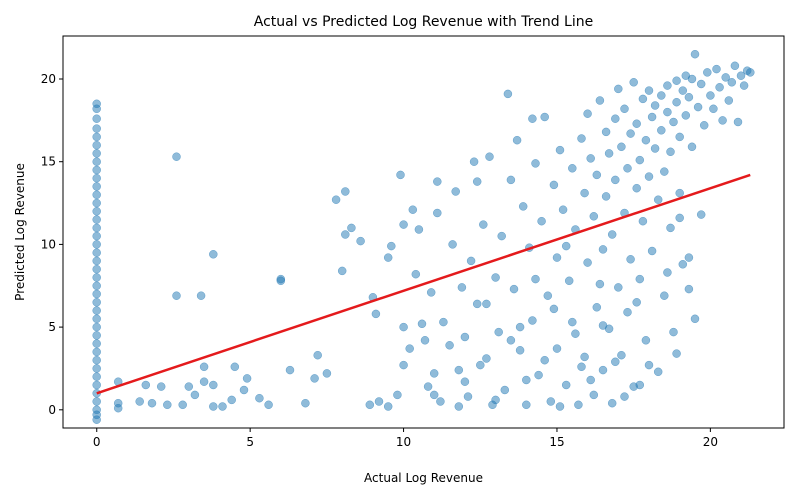  I want to click on y-tick-label: 10, so click(48, 244).